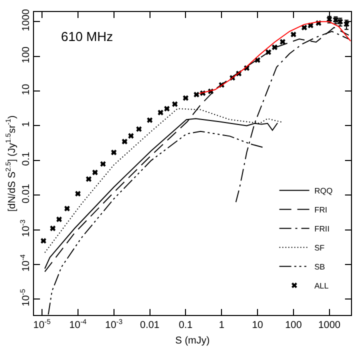 The width and height of the screenshot is (354, 351). I want to click on y-tick-label: 1, so click(26, 124).